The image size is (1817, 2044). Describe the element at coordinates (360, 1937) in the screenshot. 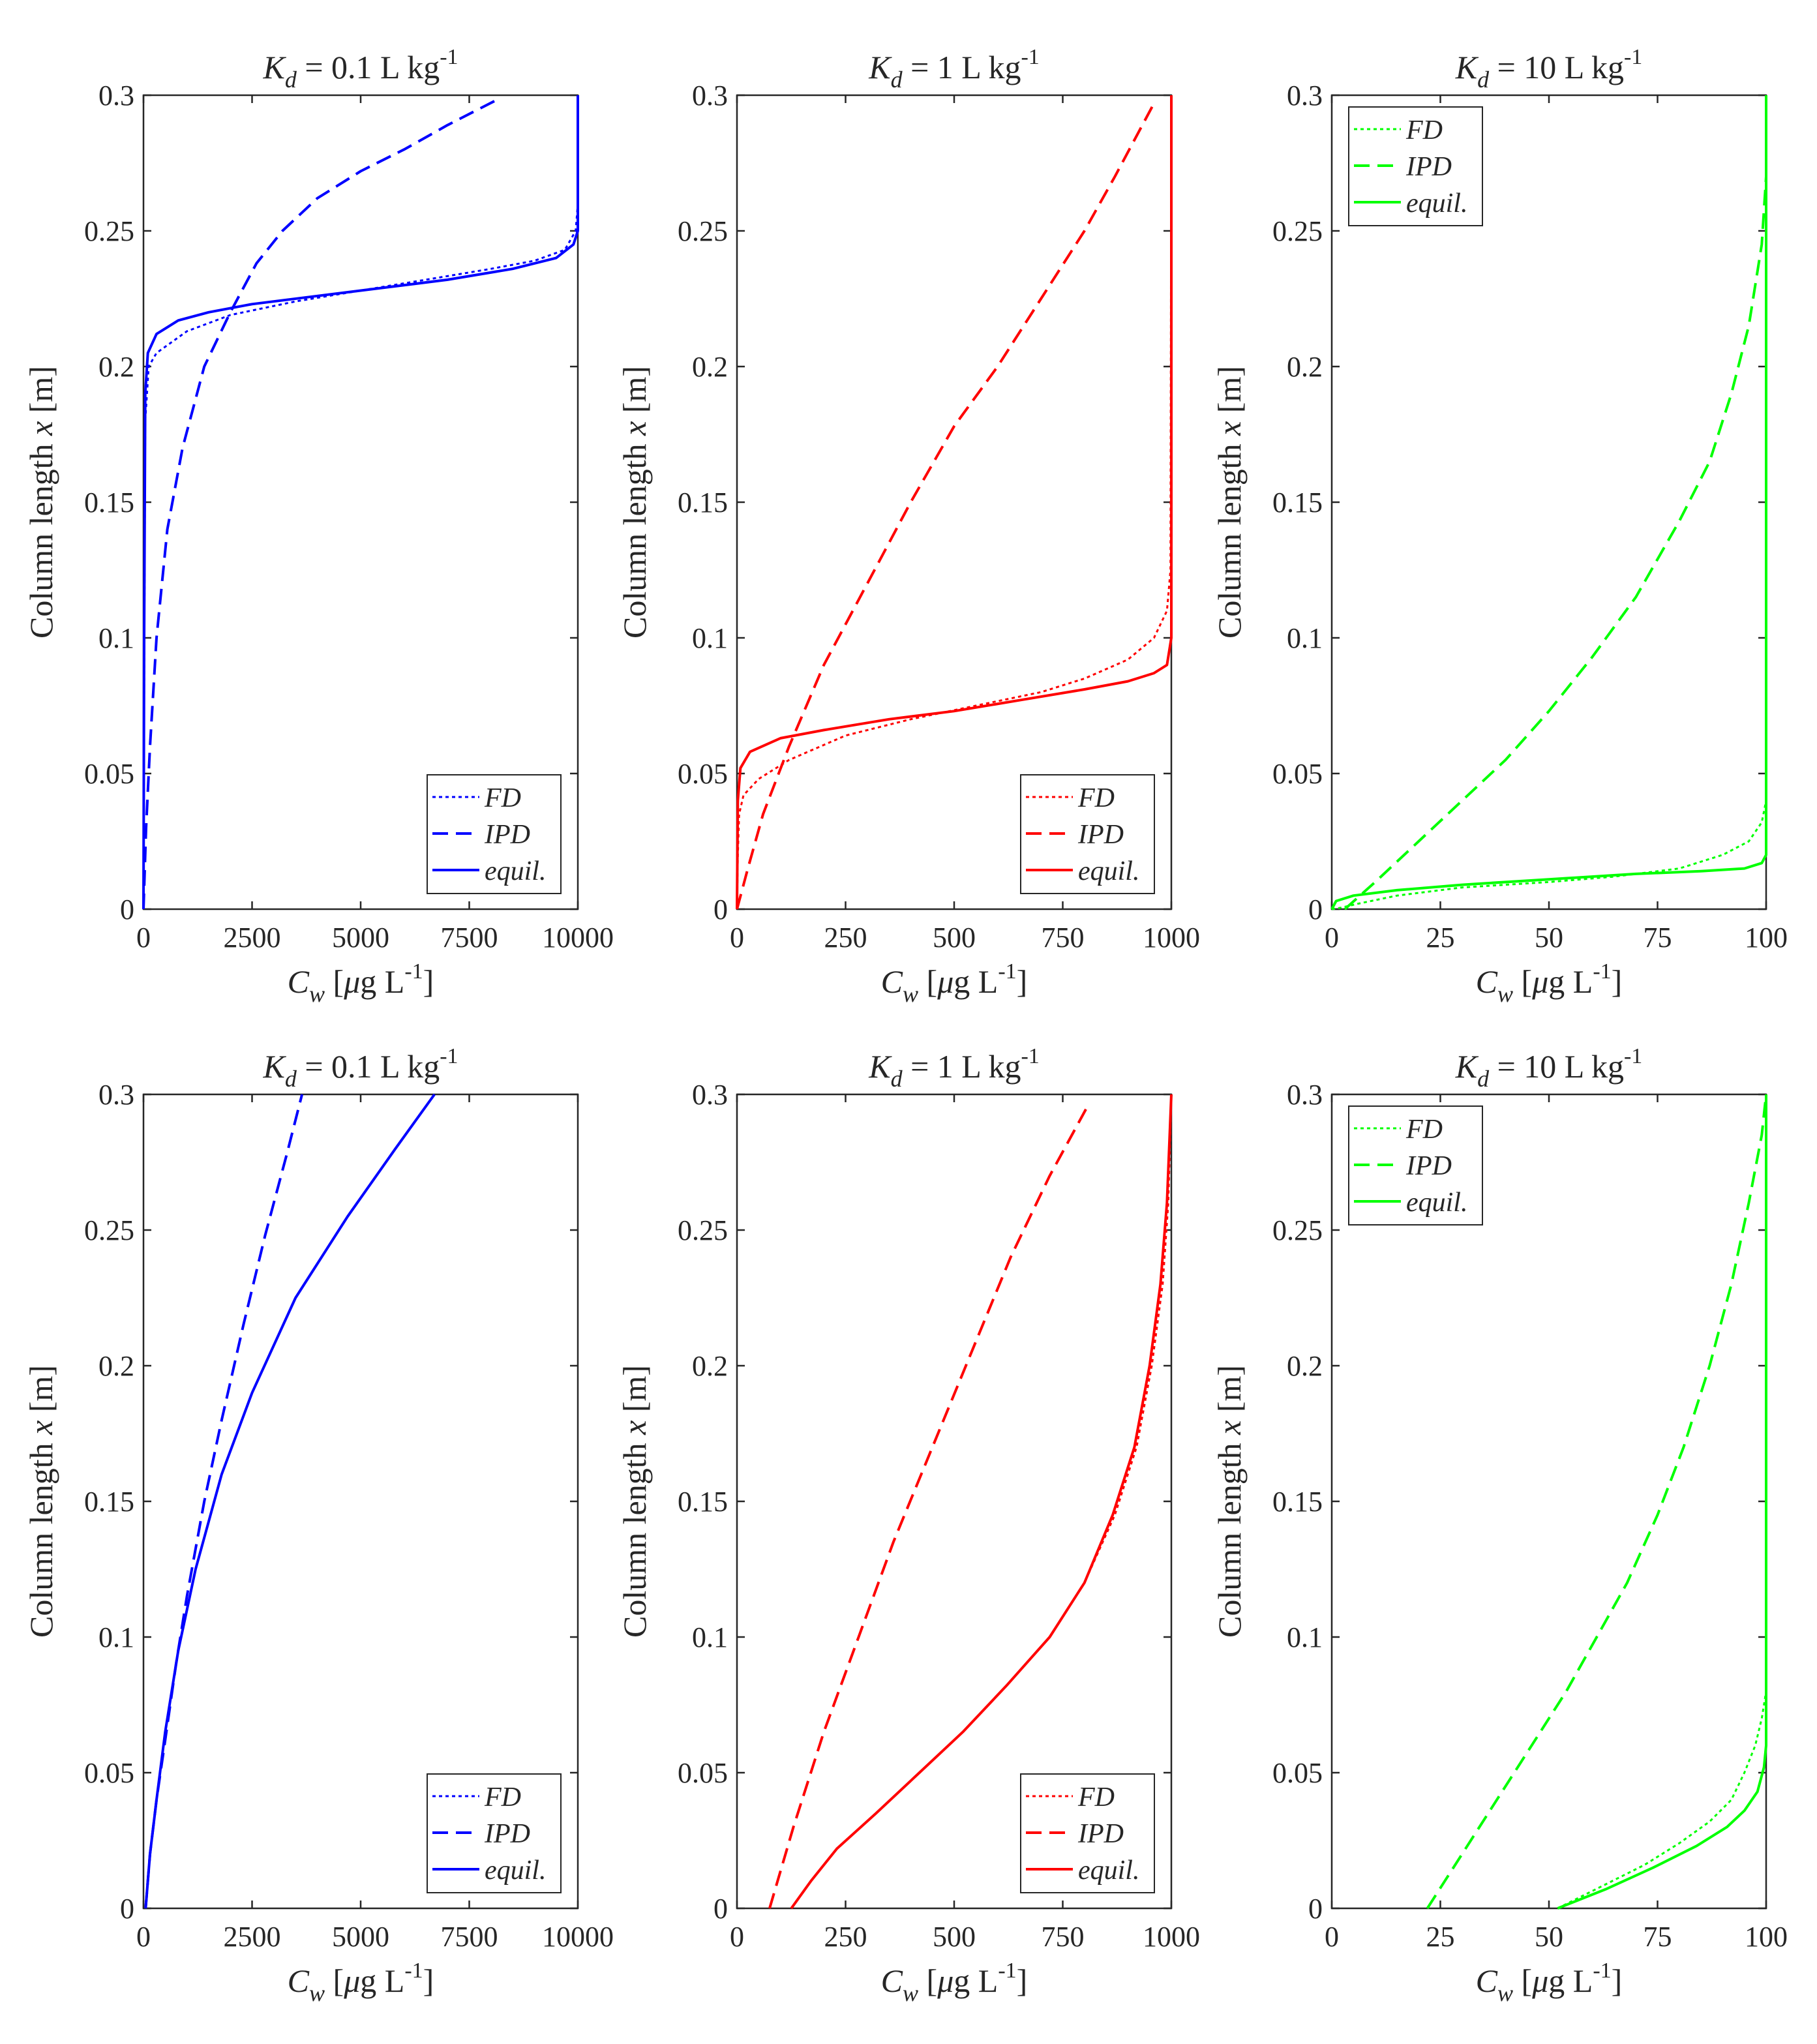

I see `x-tick-label: 5000` at that location.